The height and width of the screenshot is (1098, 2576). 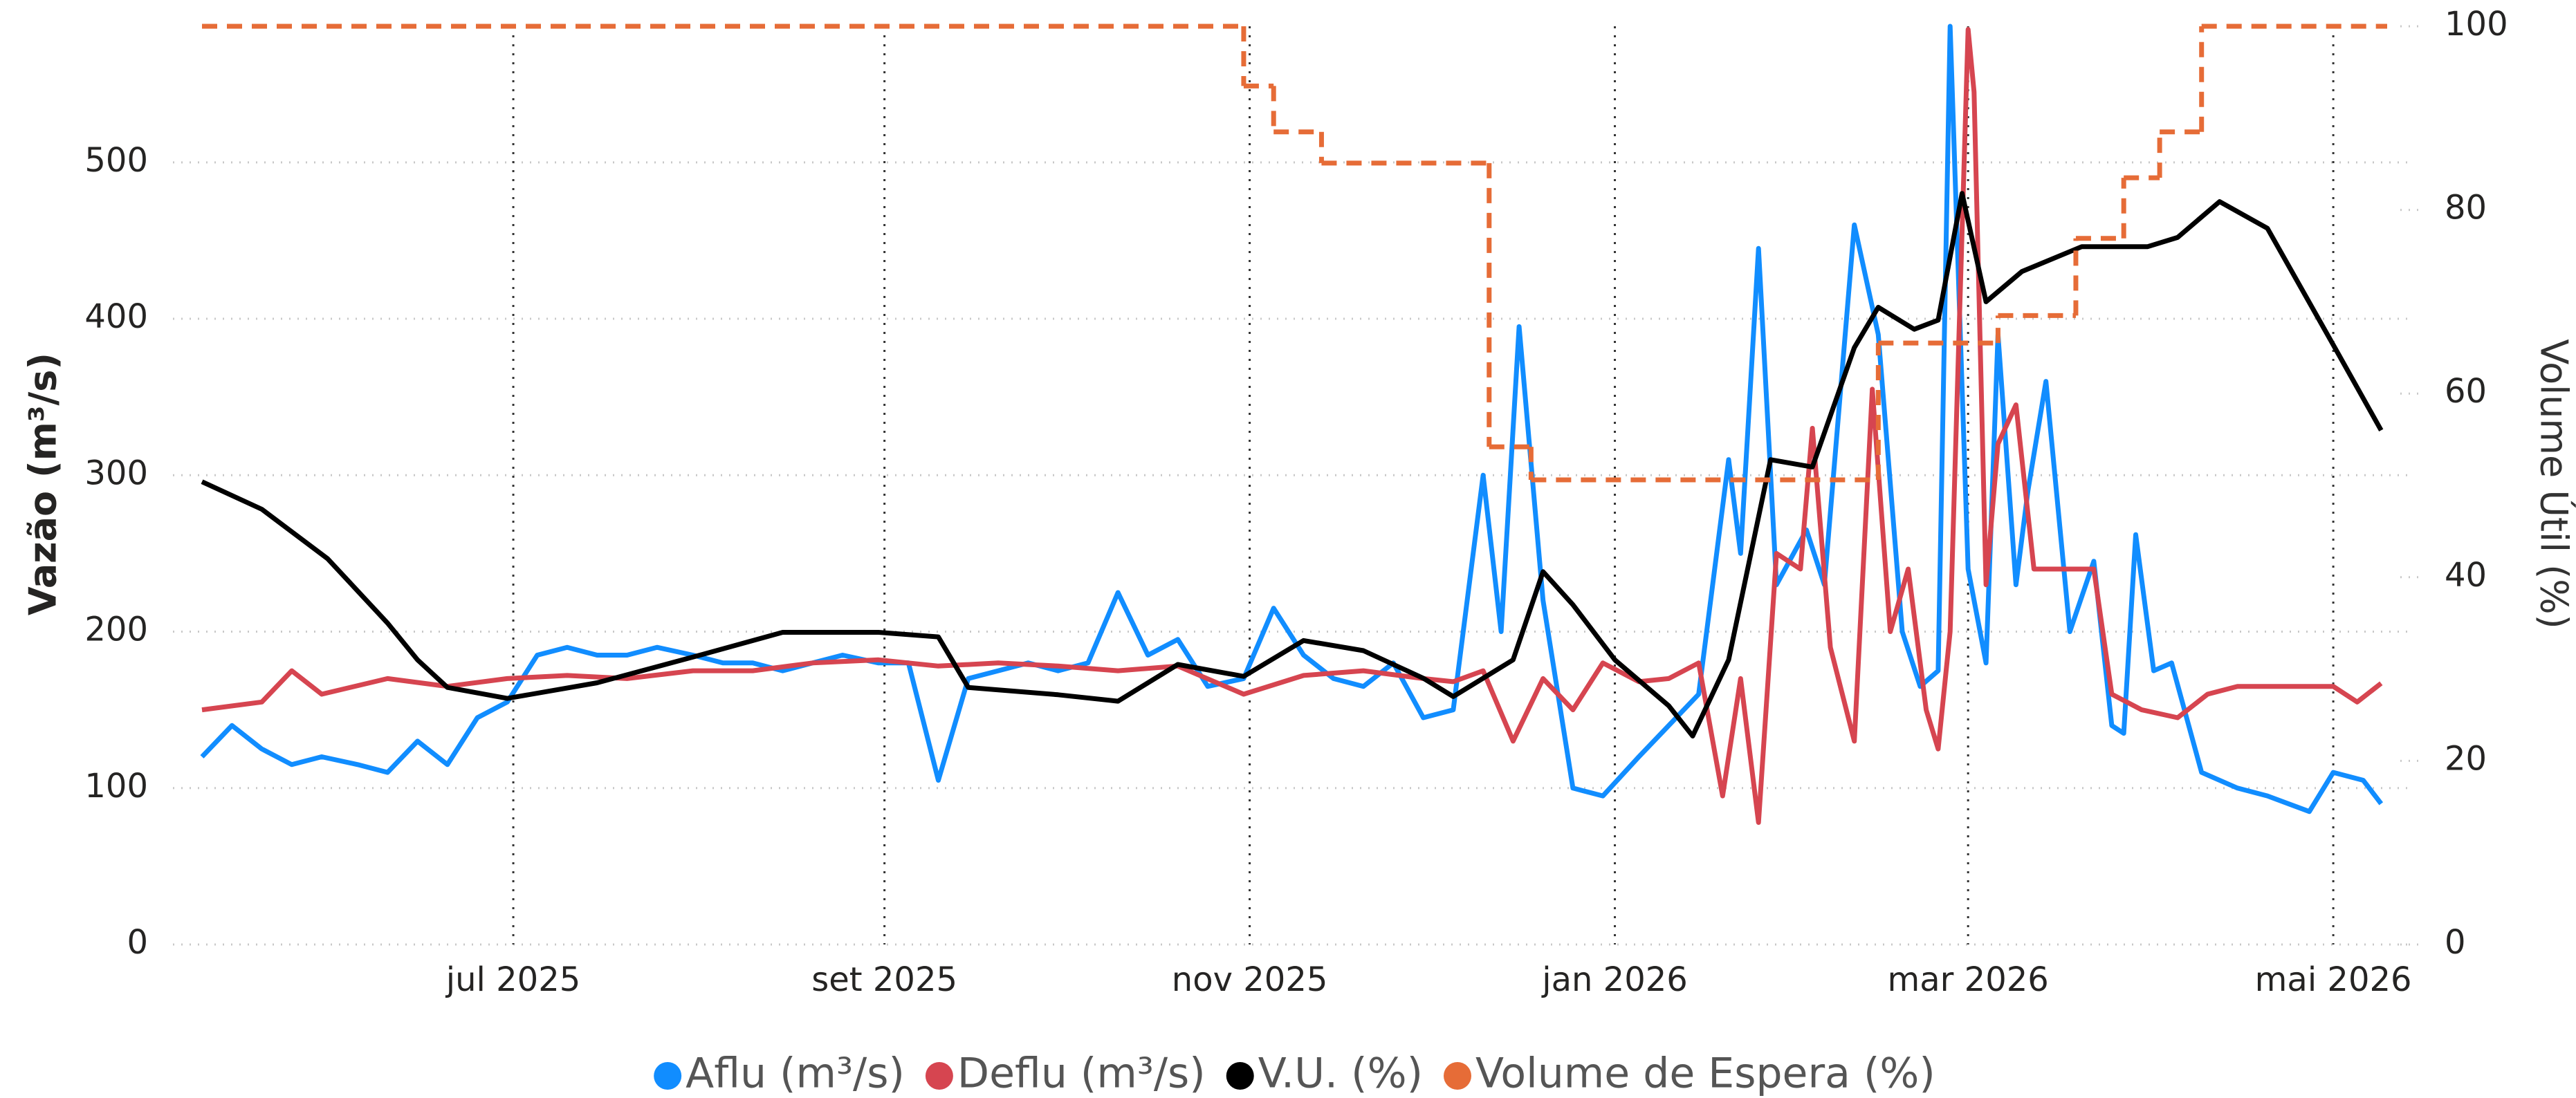 I want to click on y-axis-title: Vazão (m³/s), so click(x=43, y=484).